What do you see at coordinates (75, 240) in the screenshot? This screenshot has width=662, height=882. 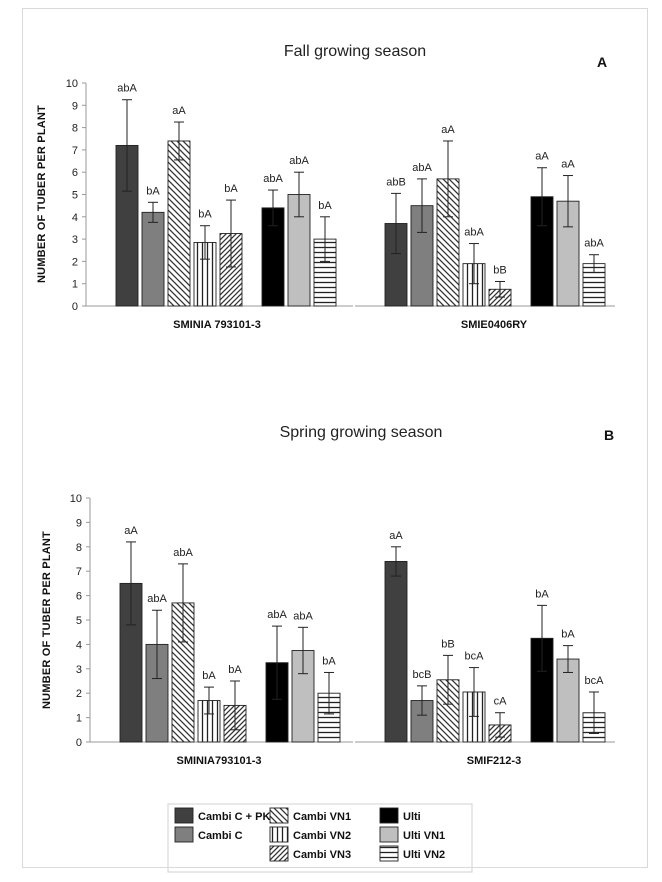 I see `panel-a-y-tick-label: 3` at bounding box center [75, 240].